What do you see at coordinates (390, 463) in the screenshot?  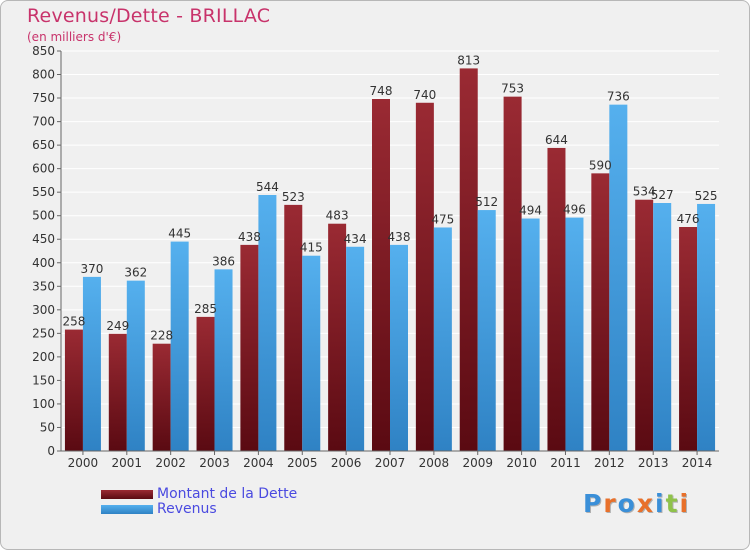 I see `x-tick-label: 2007` at bounding box center [390, 463].